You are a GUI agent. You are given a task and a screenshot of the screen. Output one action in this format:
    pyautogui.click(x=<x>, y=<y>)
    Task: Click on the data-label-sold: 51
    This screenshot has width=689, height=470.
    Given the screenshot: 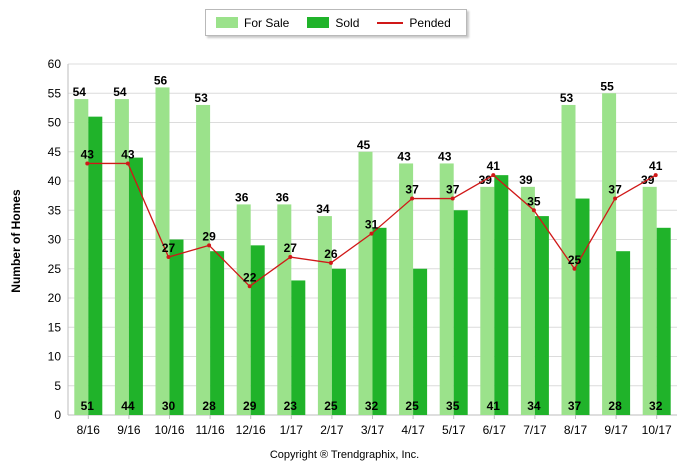 What is the action you would take?
    pyautogui.click(x=88, y=406)
    